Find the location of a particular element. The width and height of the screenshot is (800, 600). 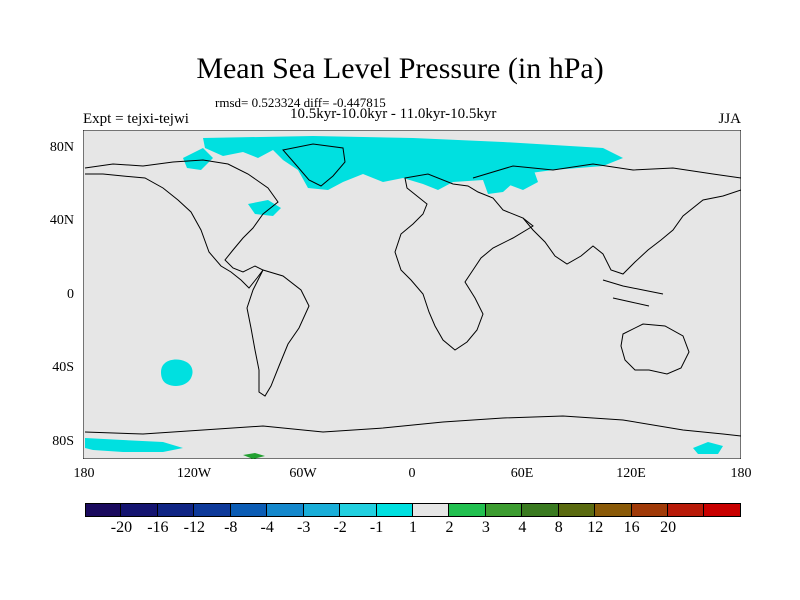

colorbar-label: 1 is located at coordinates (413, 527).